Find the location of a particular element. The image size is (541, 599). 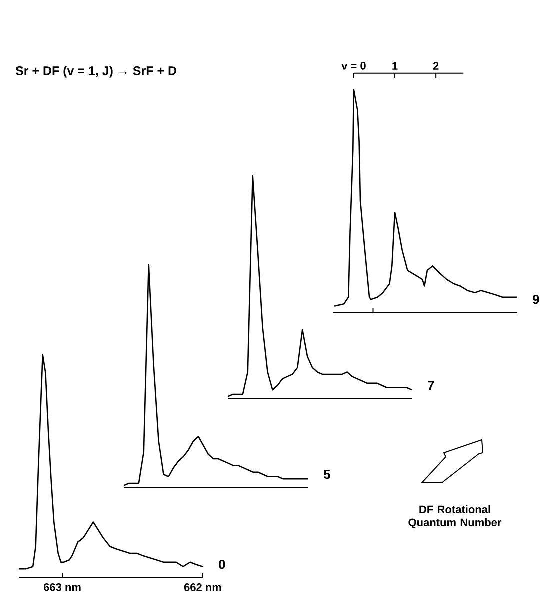

text: 0 is located at coordinates (222, 565).